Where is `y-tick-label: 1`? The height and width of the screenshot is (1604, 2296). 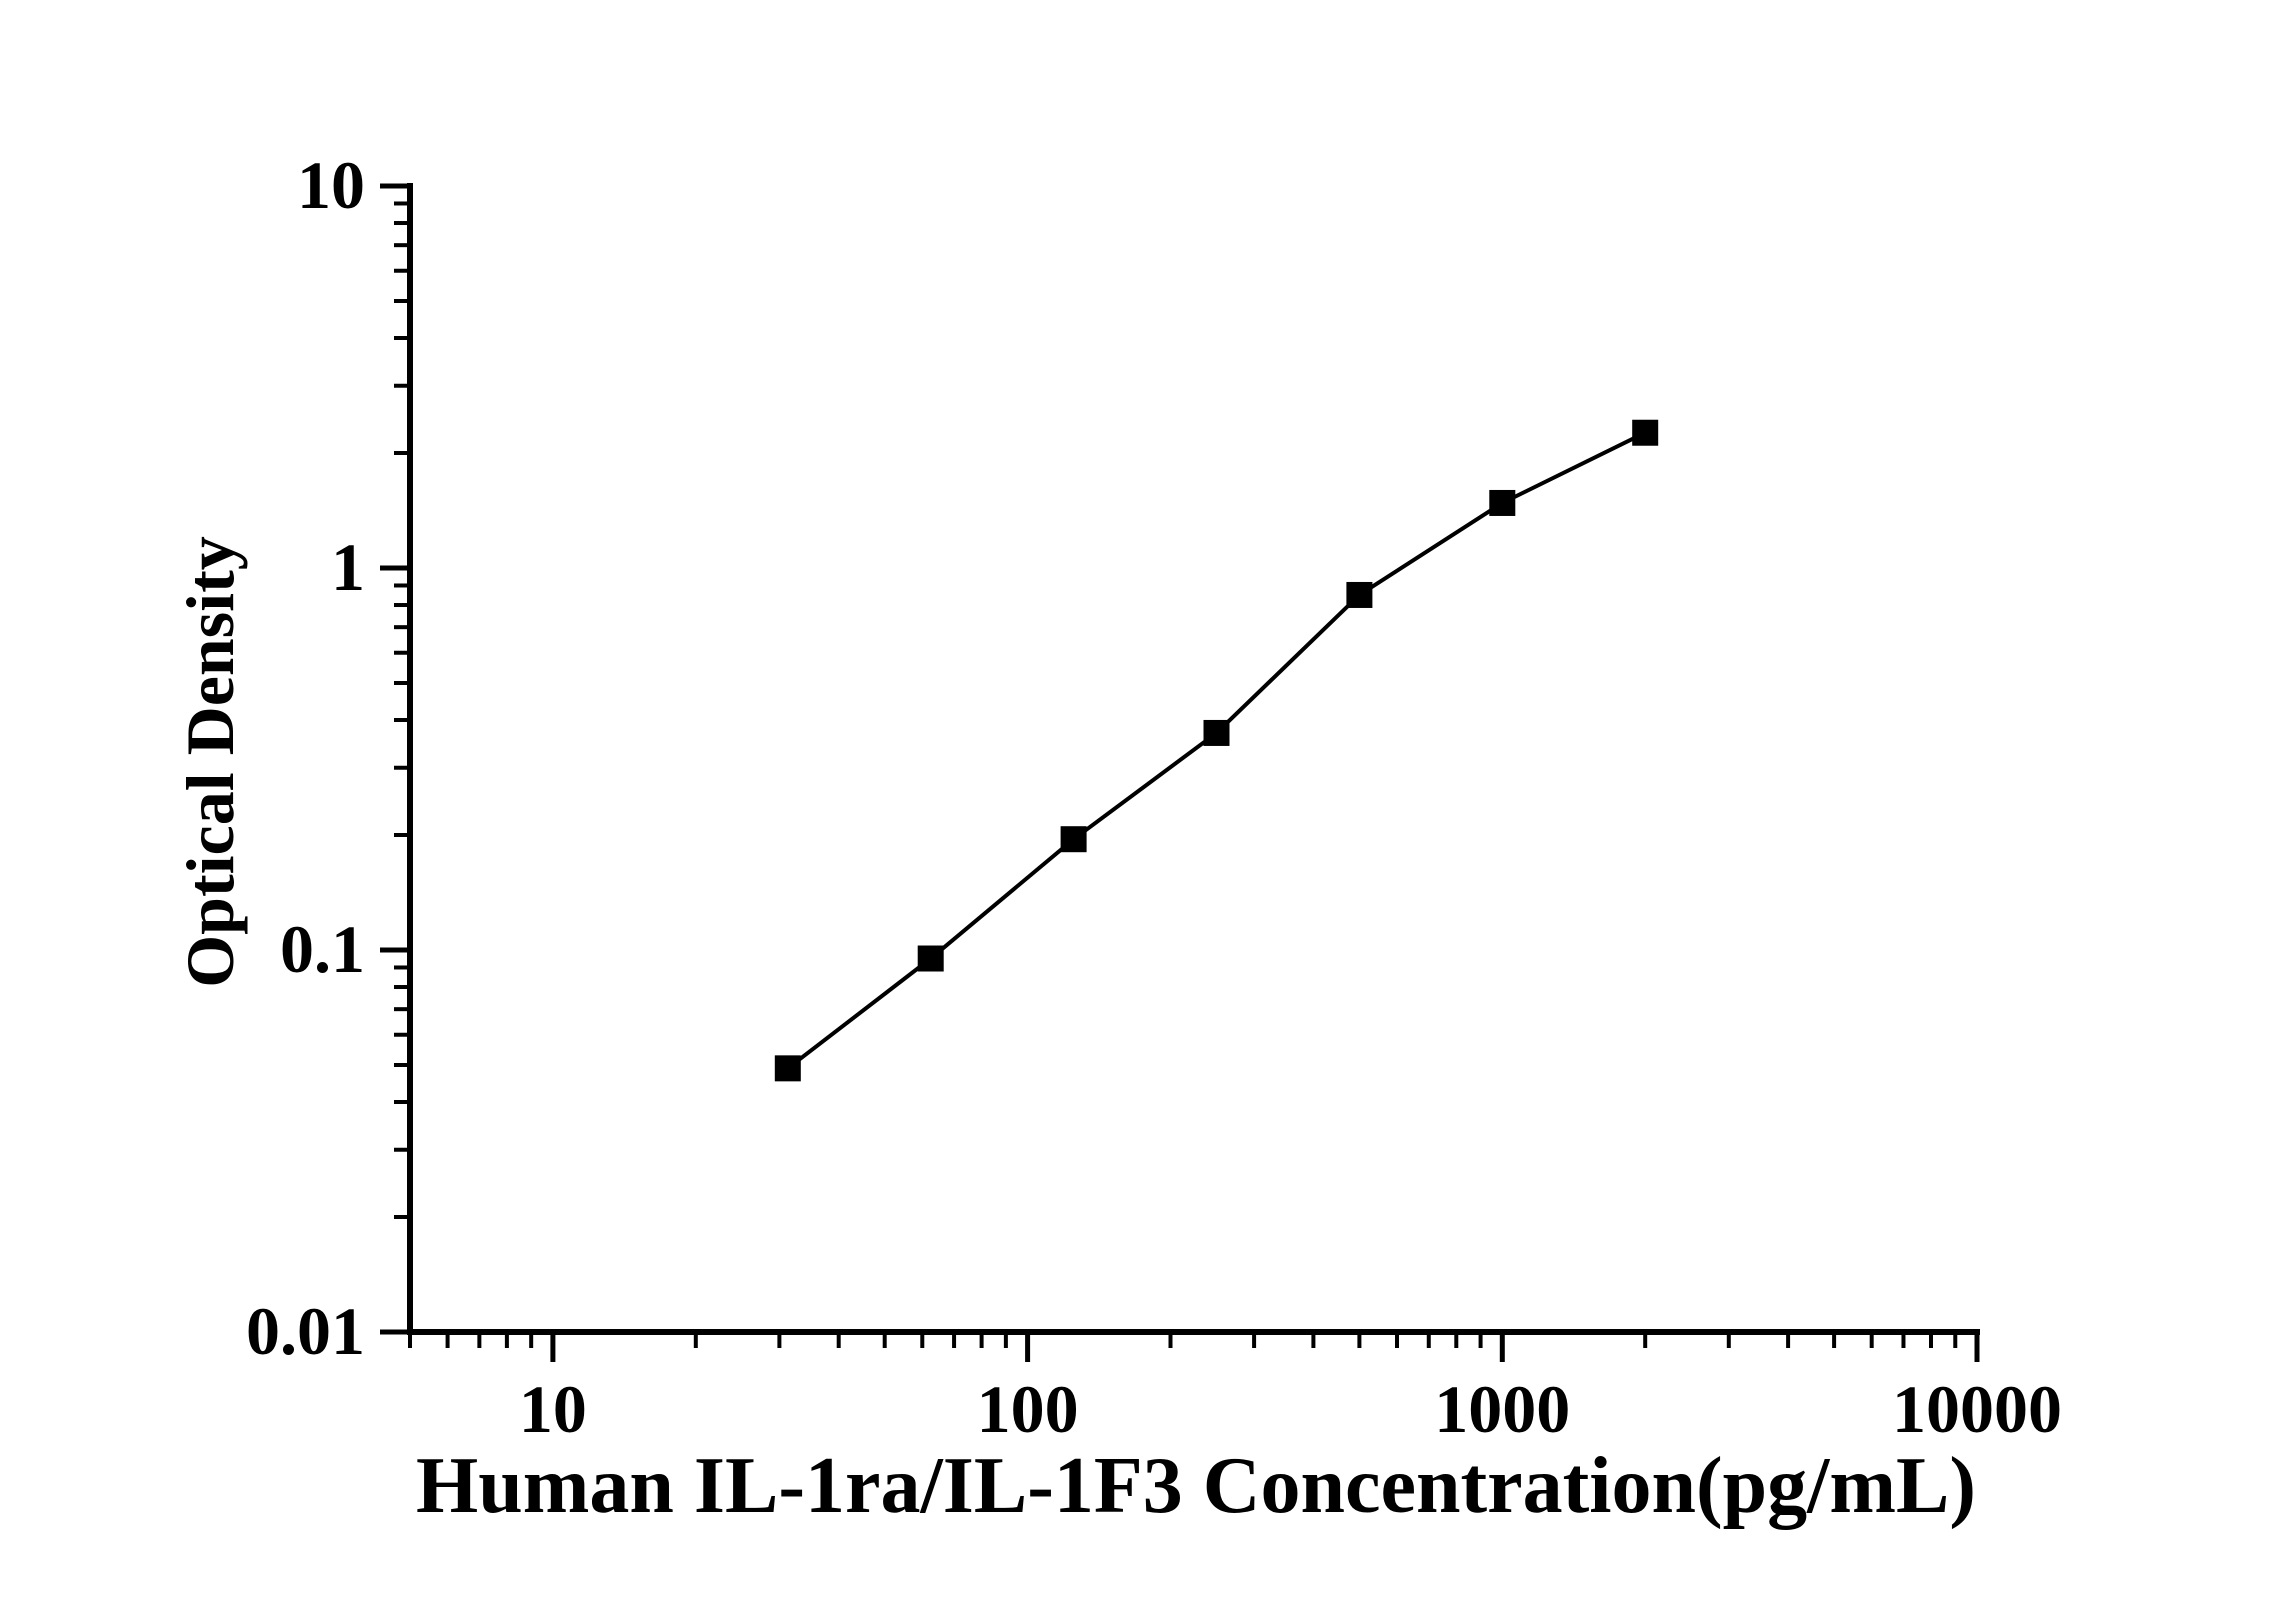 y-tick-label: 1 is located at coordinates (348, 567).